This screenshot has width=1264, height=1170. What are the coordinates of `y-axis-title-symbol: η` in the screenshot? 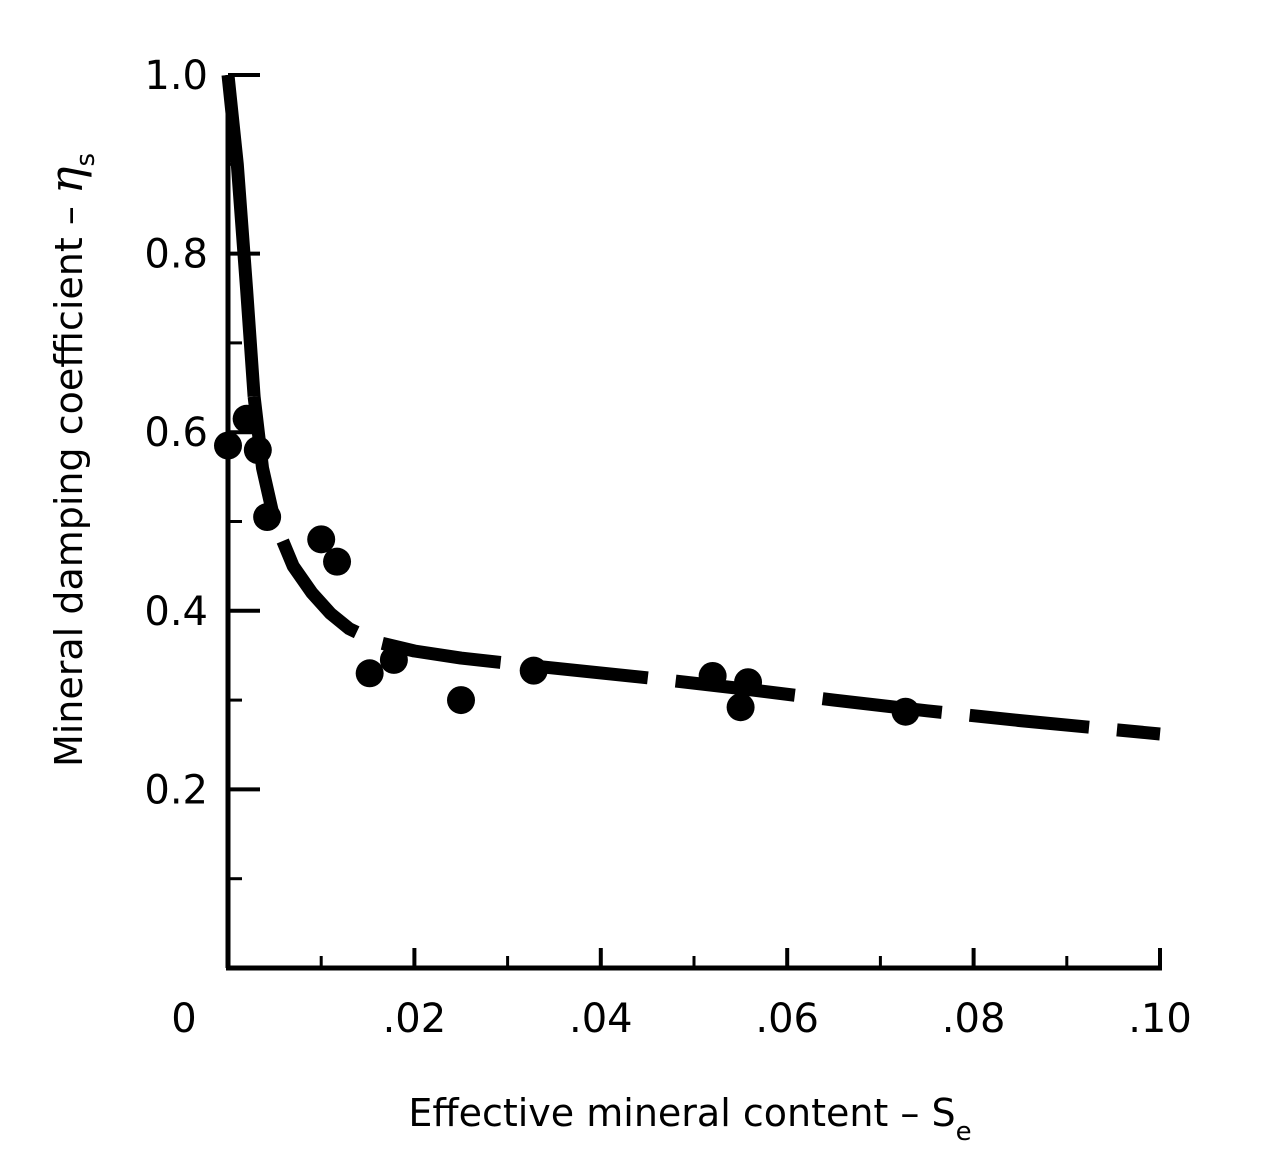 It's located at (66, 180).